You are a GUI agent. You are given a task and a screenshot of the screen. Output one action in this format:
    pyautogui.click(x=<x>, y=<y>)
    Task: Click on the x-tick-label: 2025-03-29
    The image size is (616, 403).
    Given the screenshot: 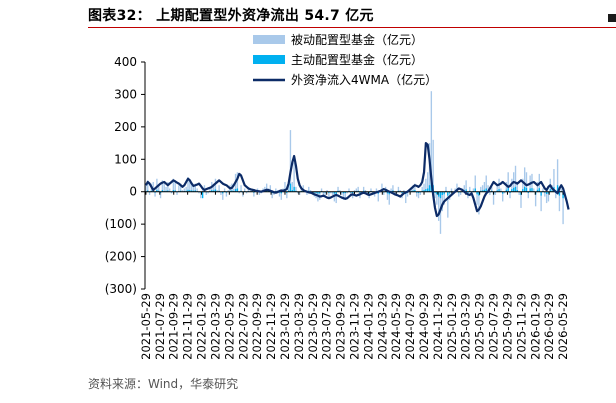 What is the action you would take?
    pyautogui.click(x=466, y=326)
    